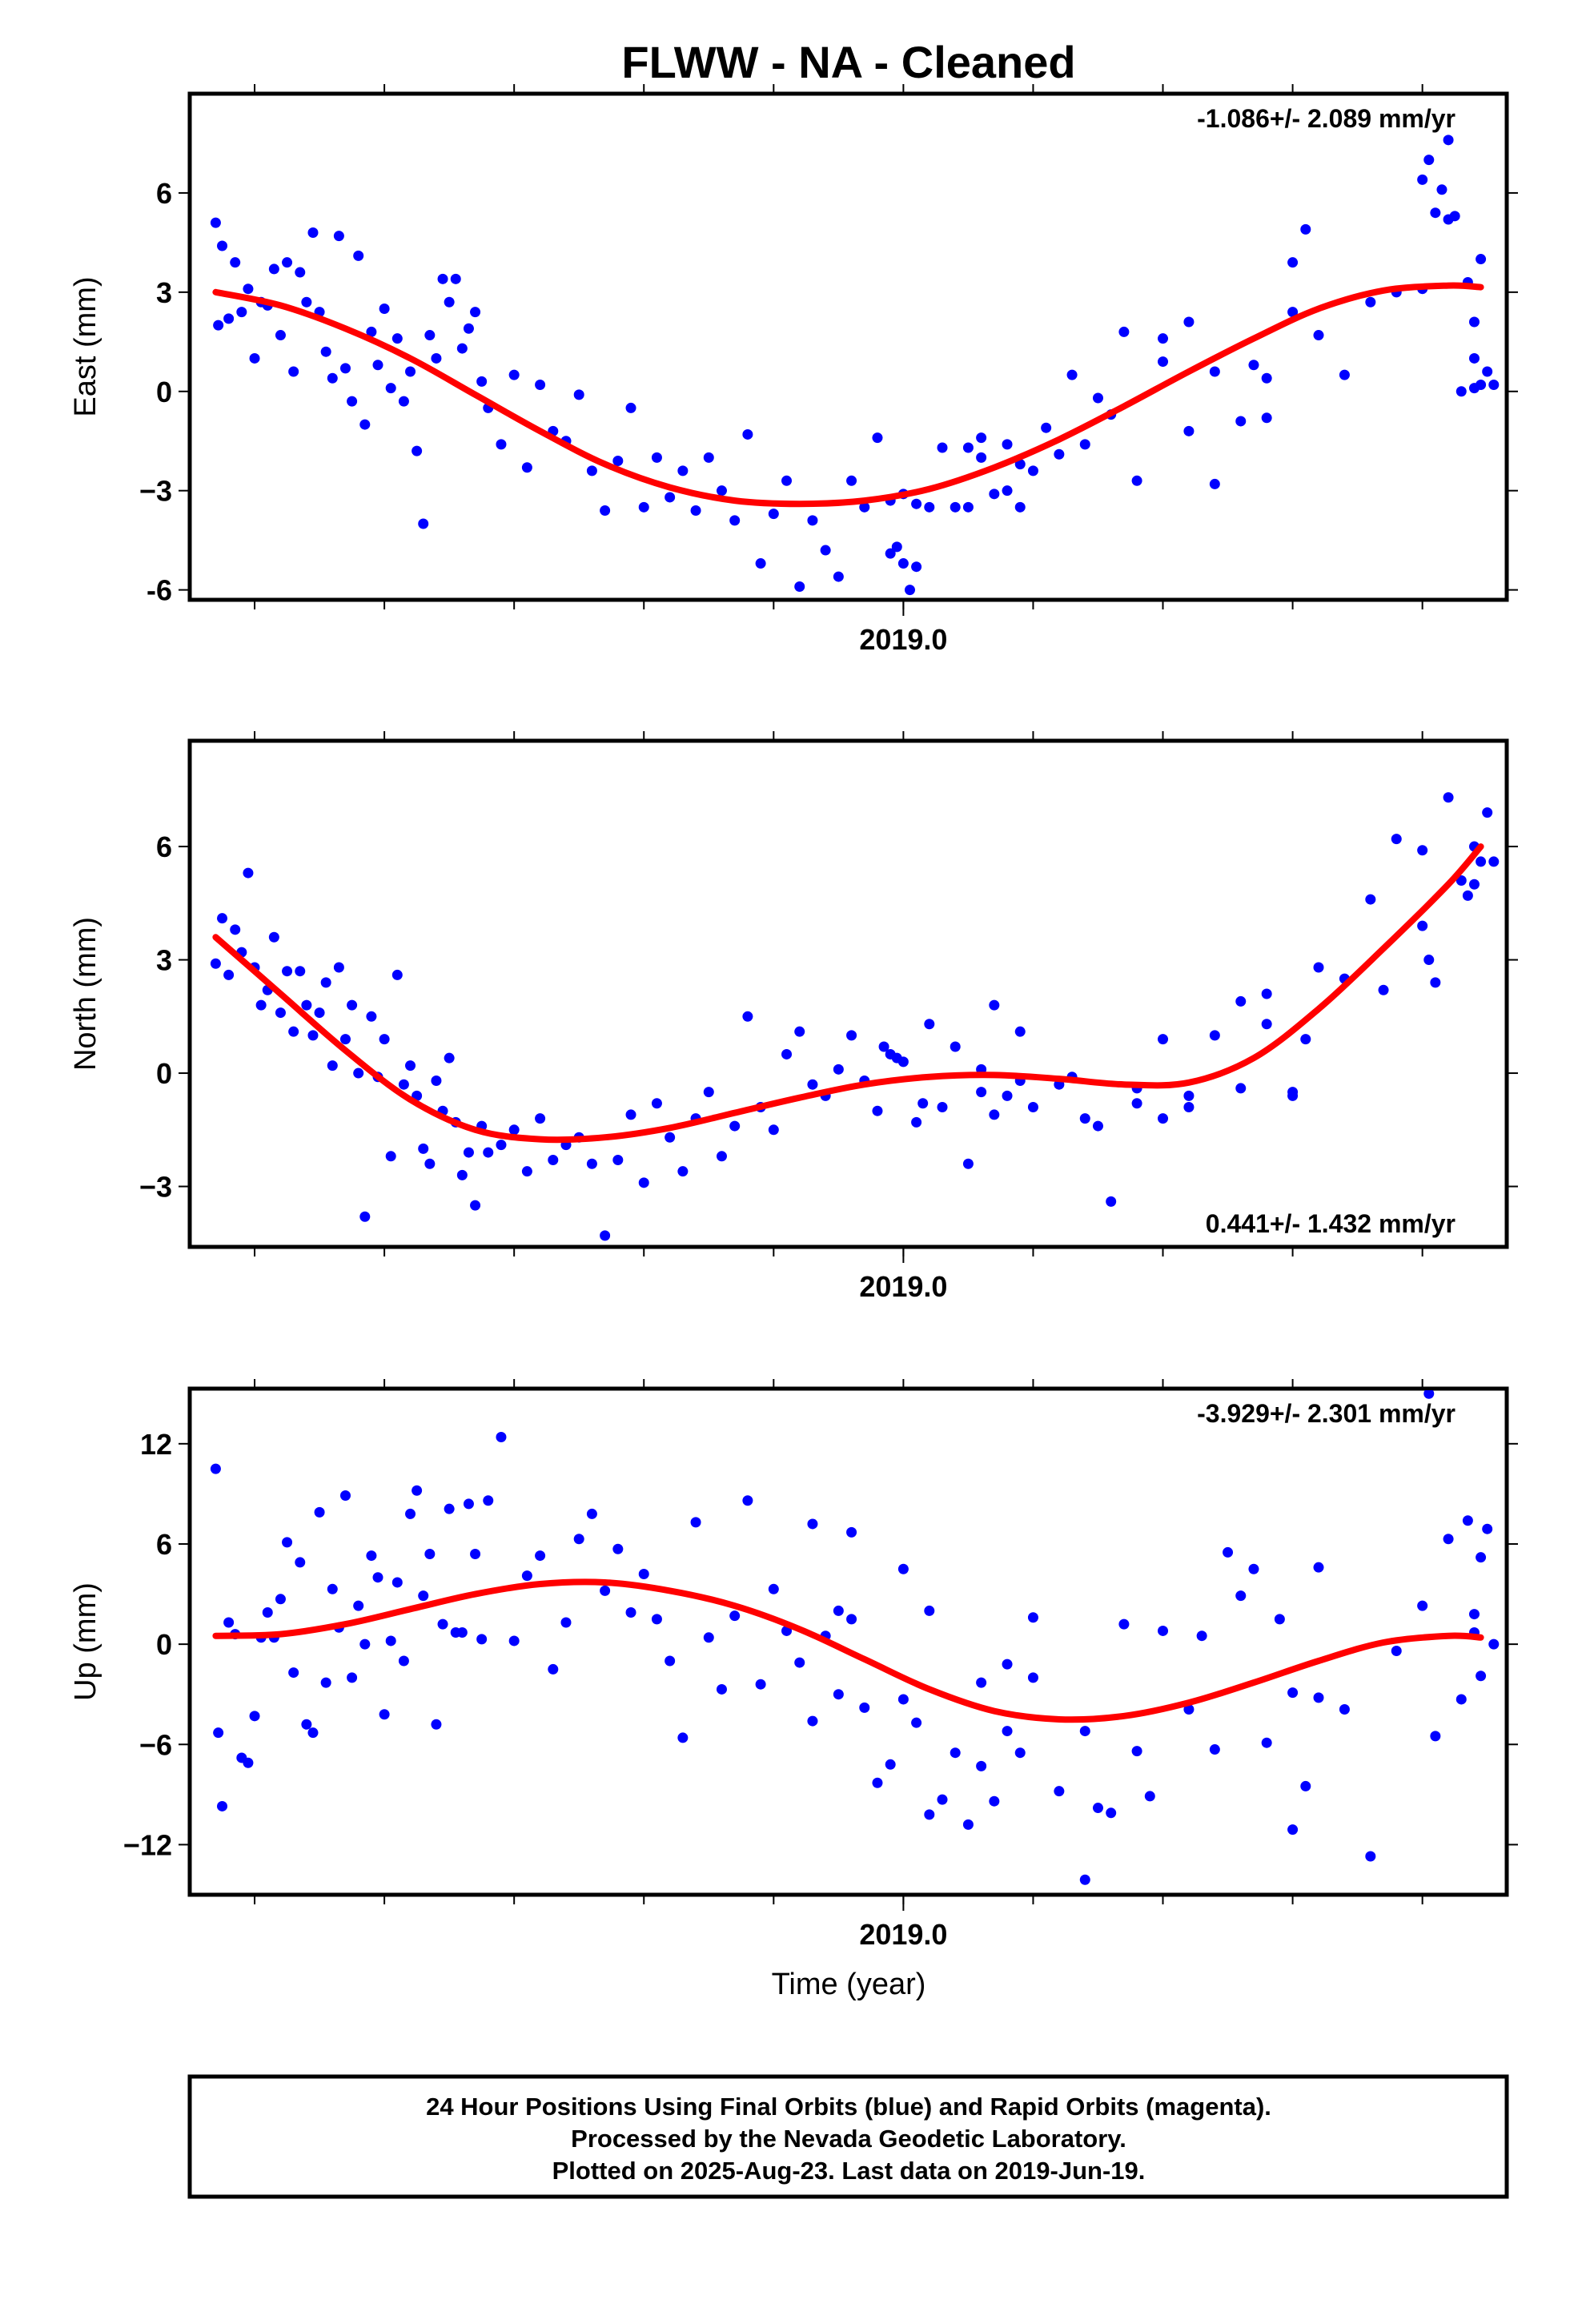  What do you see at coordinates (903, 639) in the screenshot?
I see `x-tick-label: 2019.0` at bounding box center [903, 639].